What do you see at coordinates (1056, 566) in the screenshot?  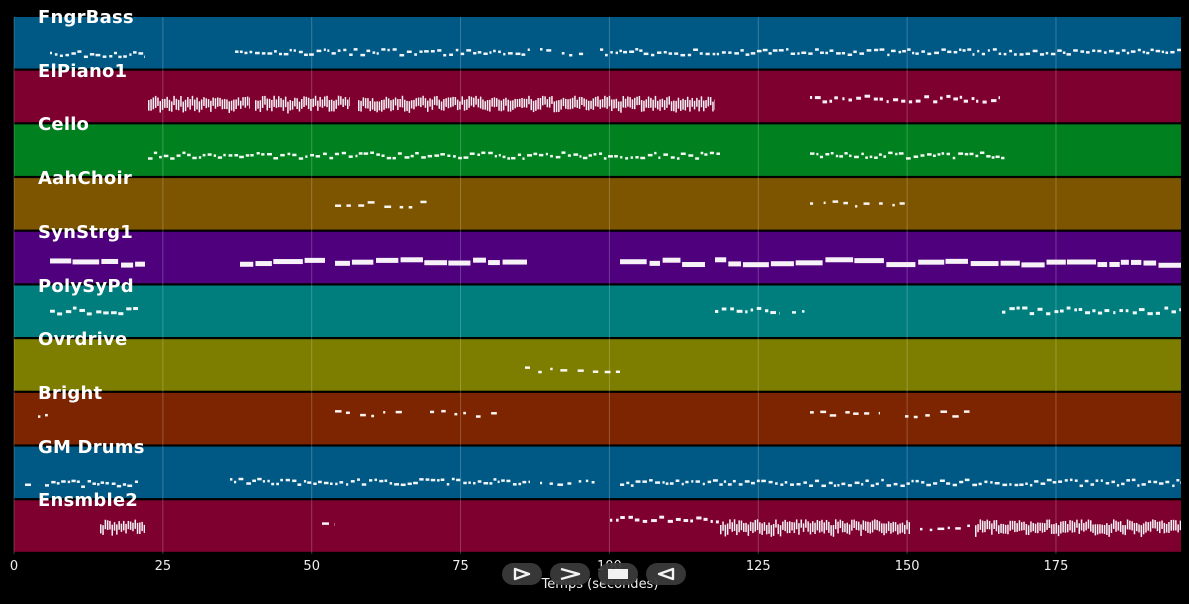 I see `x-tick-label: 175` at bounding box center [1056, 566].